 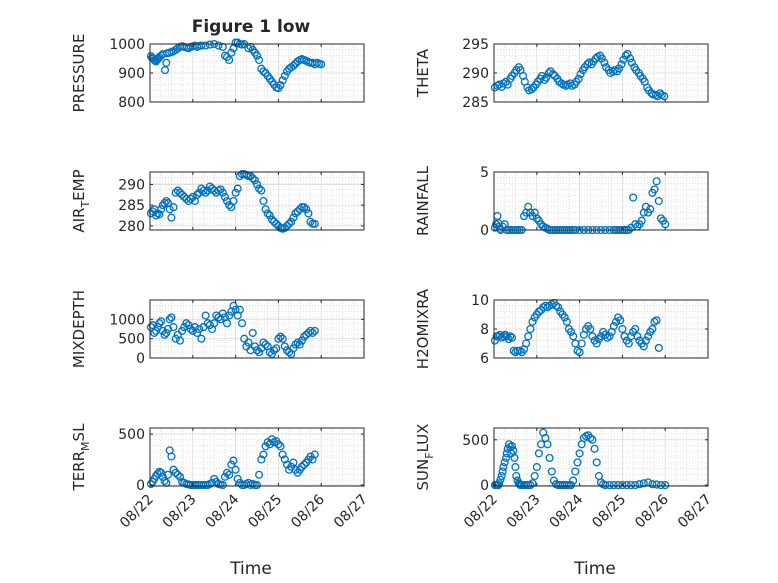 I want to click on y-tick-label: 280, so click(x=131, y=227).